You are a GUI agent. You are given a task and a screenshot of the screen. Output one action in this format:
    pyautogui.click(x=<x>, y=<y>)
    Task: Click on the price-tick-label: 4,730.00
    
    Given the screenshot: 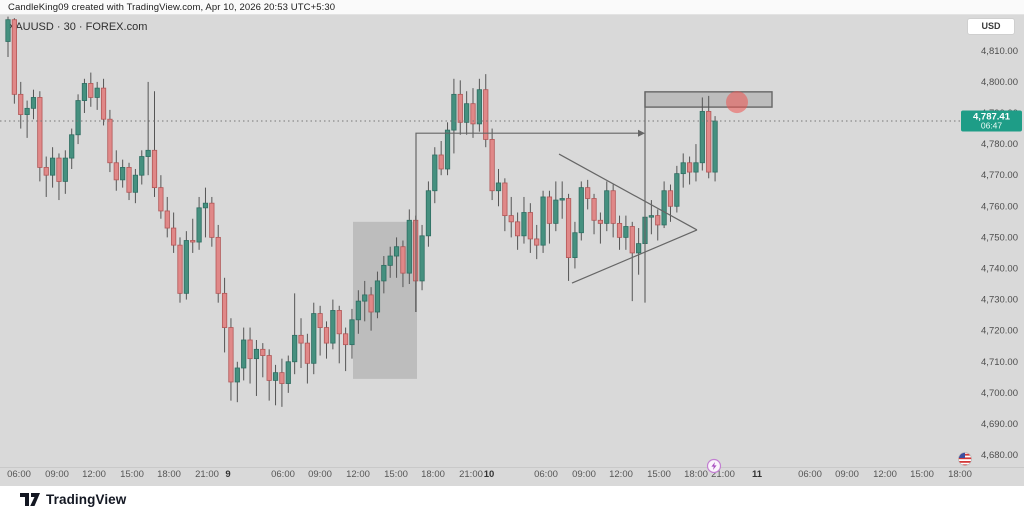 What is the action you would take?
    pyautogui.click(x=999, y=300)
    